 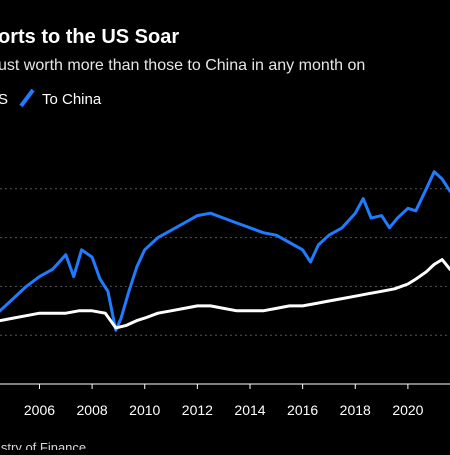 What do you see at coordinates (27, 98) in the screenshot?
I see `legend-swatch-china` at bounding box center [27, 98].